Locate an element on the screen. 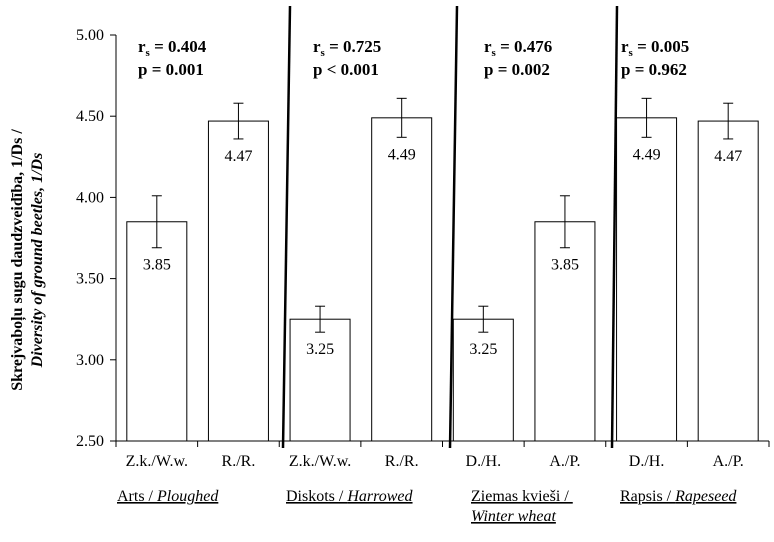  y-axis-label-line1: Skrejvaboļu sugu daudzveidība, 1/Ds / is located at coordinates (18, 260).